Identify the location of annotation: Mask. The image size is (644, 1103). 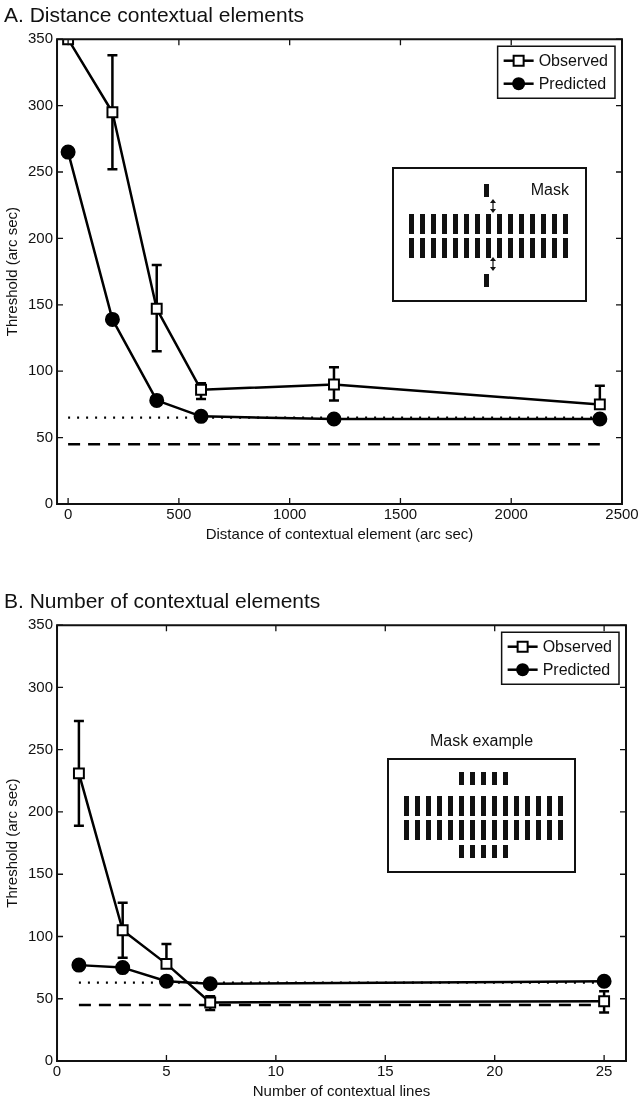
(549, 190).